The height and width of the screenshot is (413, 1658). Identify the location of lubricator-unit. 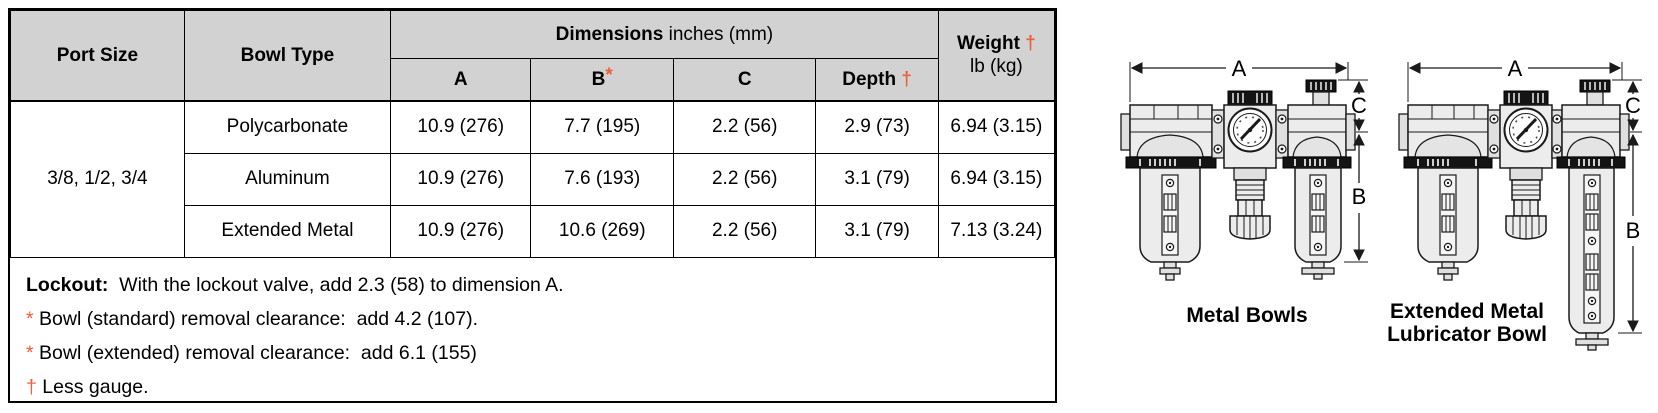
(1319, 179).